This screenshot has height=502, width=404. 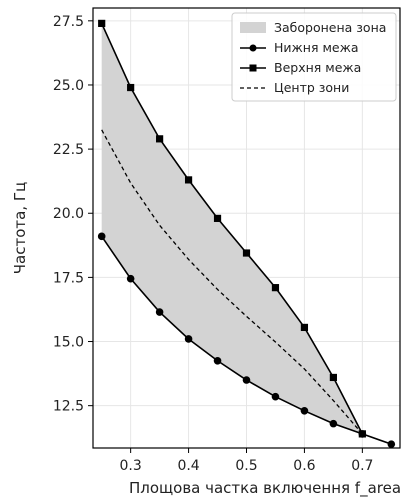 I want to click on legend-label-forbidden-zone: Заборонена зона, so click(x=330, y=27).